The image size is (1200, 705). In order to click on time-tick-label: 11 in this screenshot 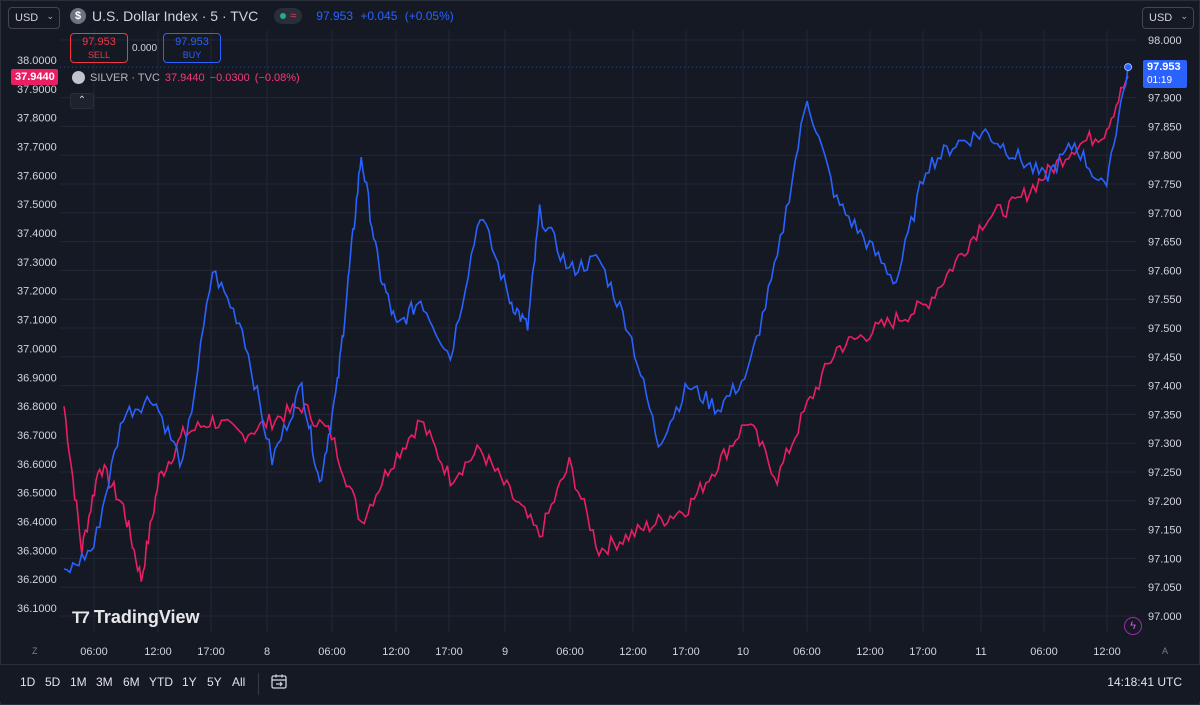, I will do `click(980, 652)`.